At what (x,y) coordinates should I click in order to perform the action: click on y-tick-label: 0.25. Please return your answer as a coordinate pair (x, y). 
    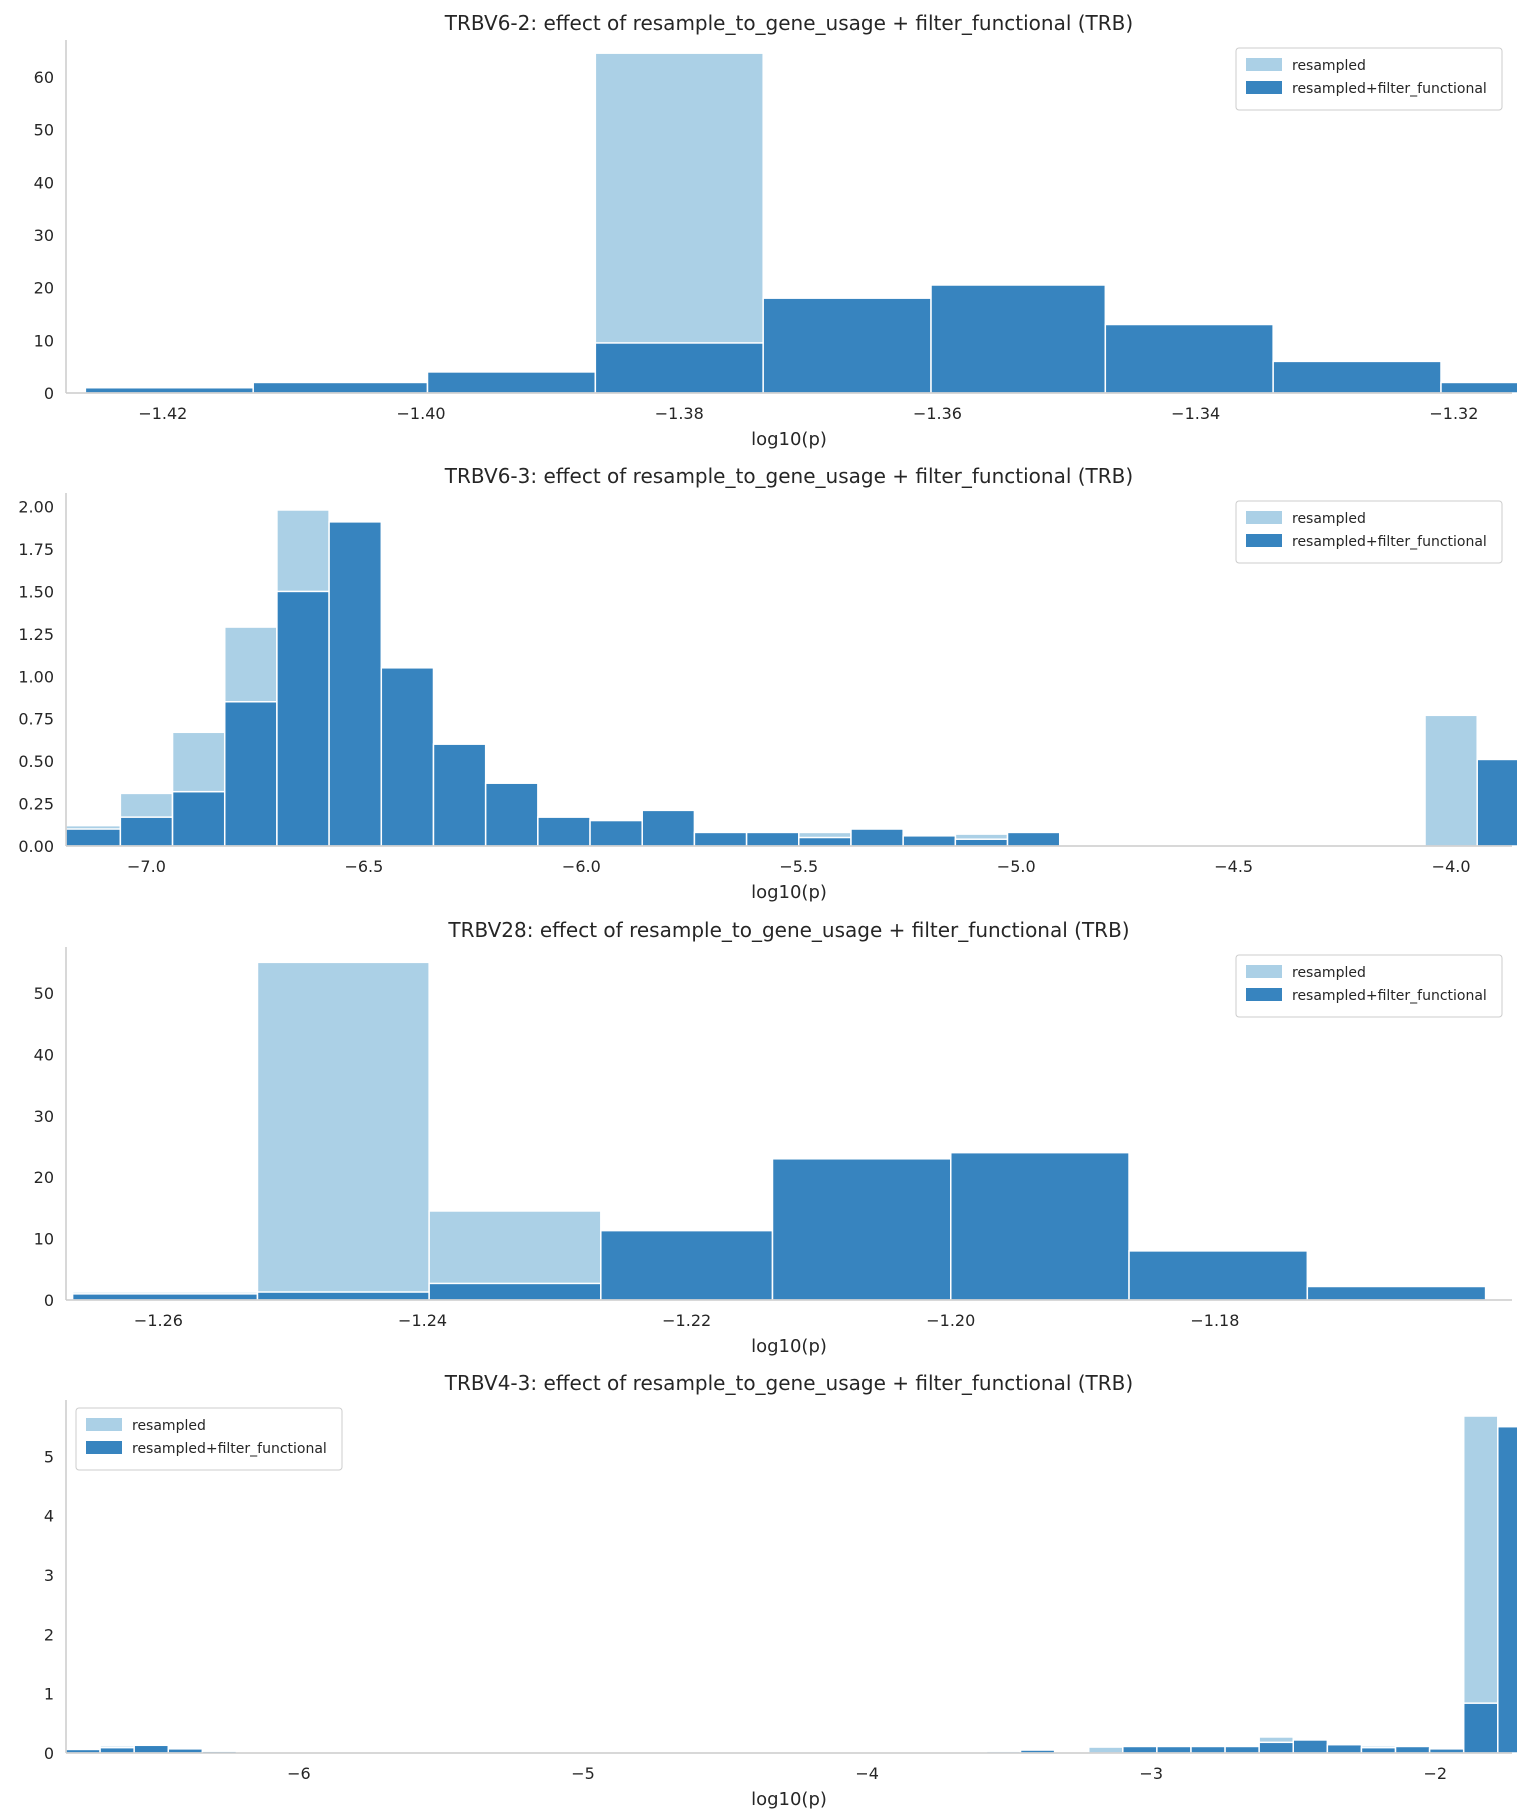
    Looking at the image, I should click on (36, 804).